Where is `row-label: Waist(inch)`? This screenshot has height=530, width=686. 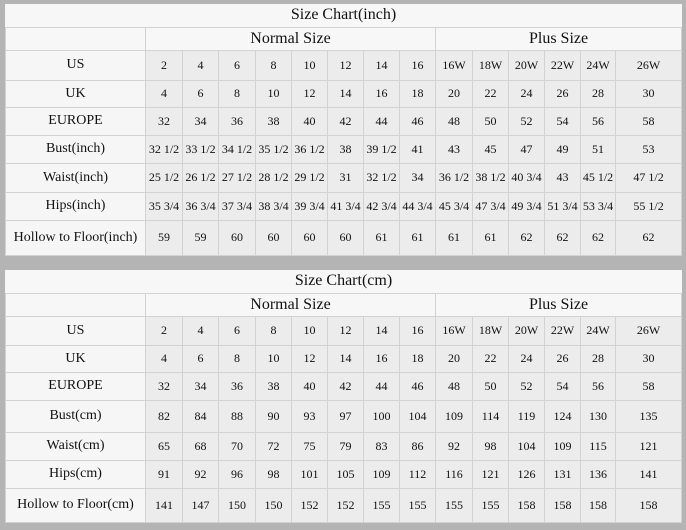 row-label: Waist(inch) is located at coordinates (75, 177).